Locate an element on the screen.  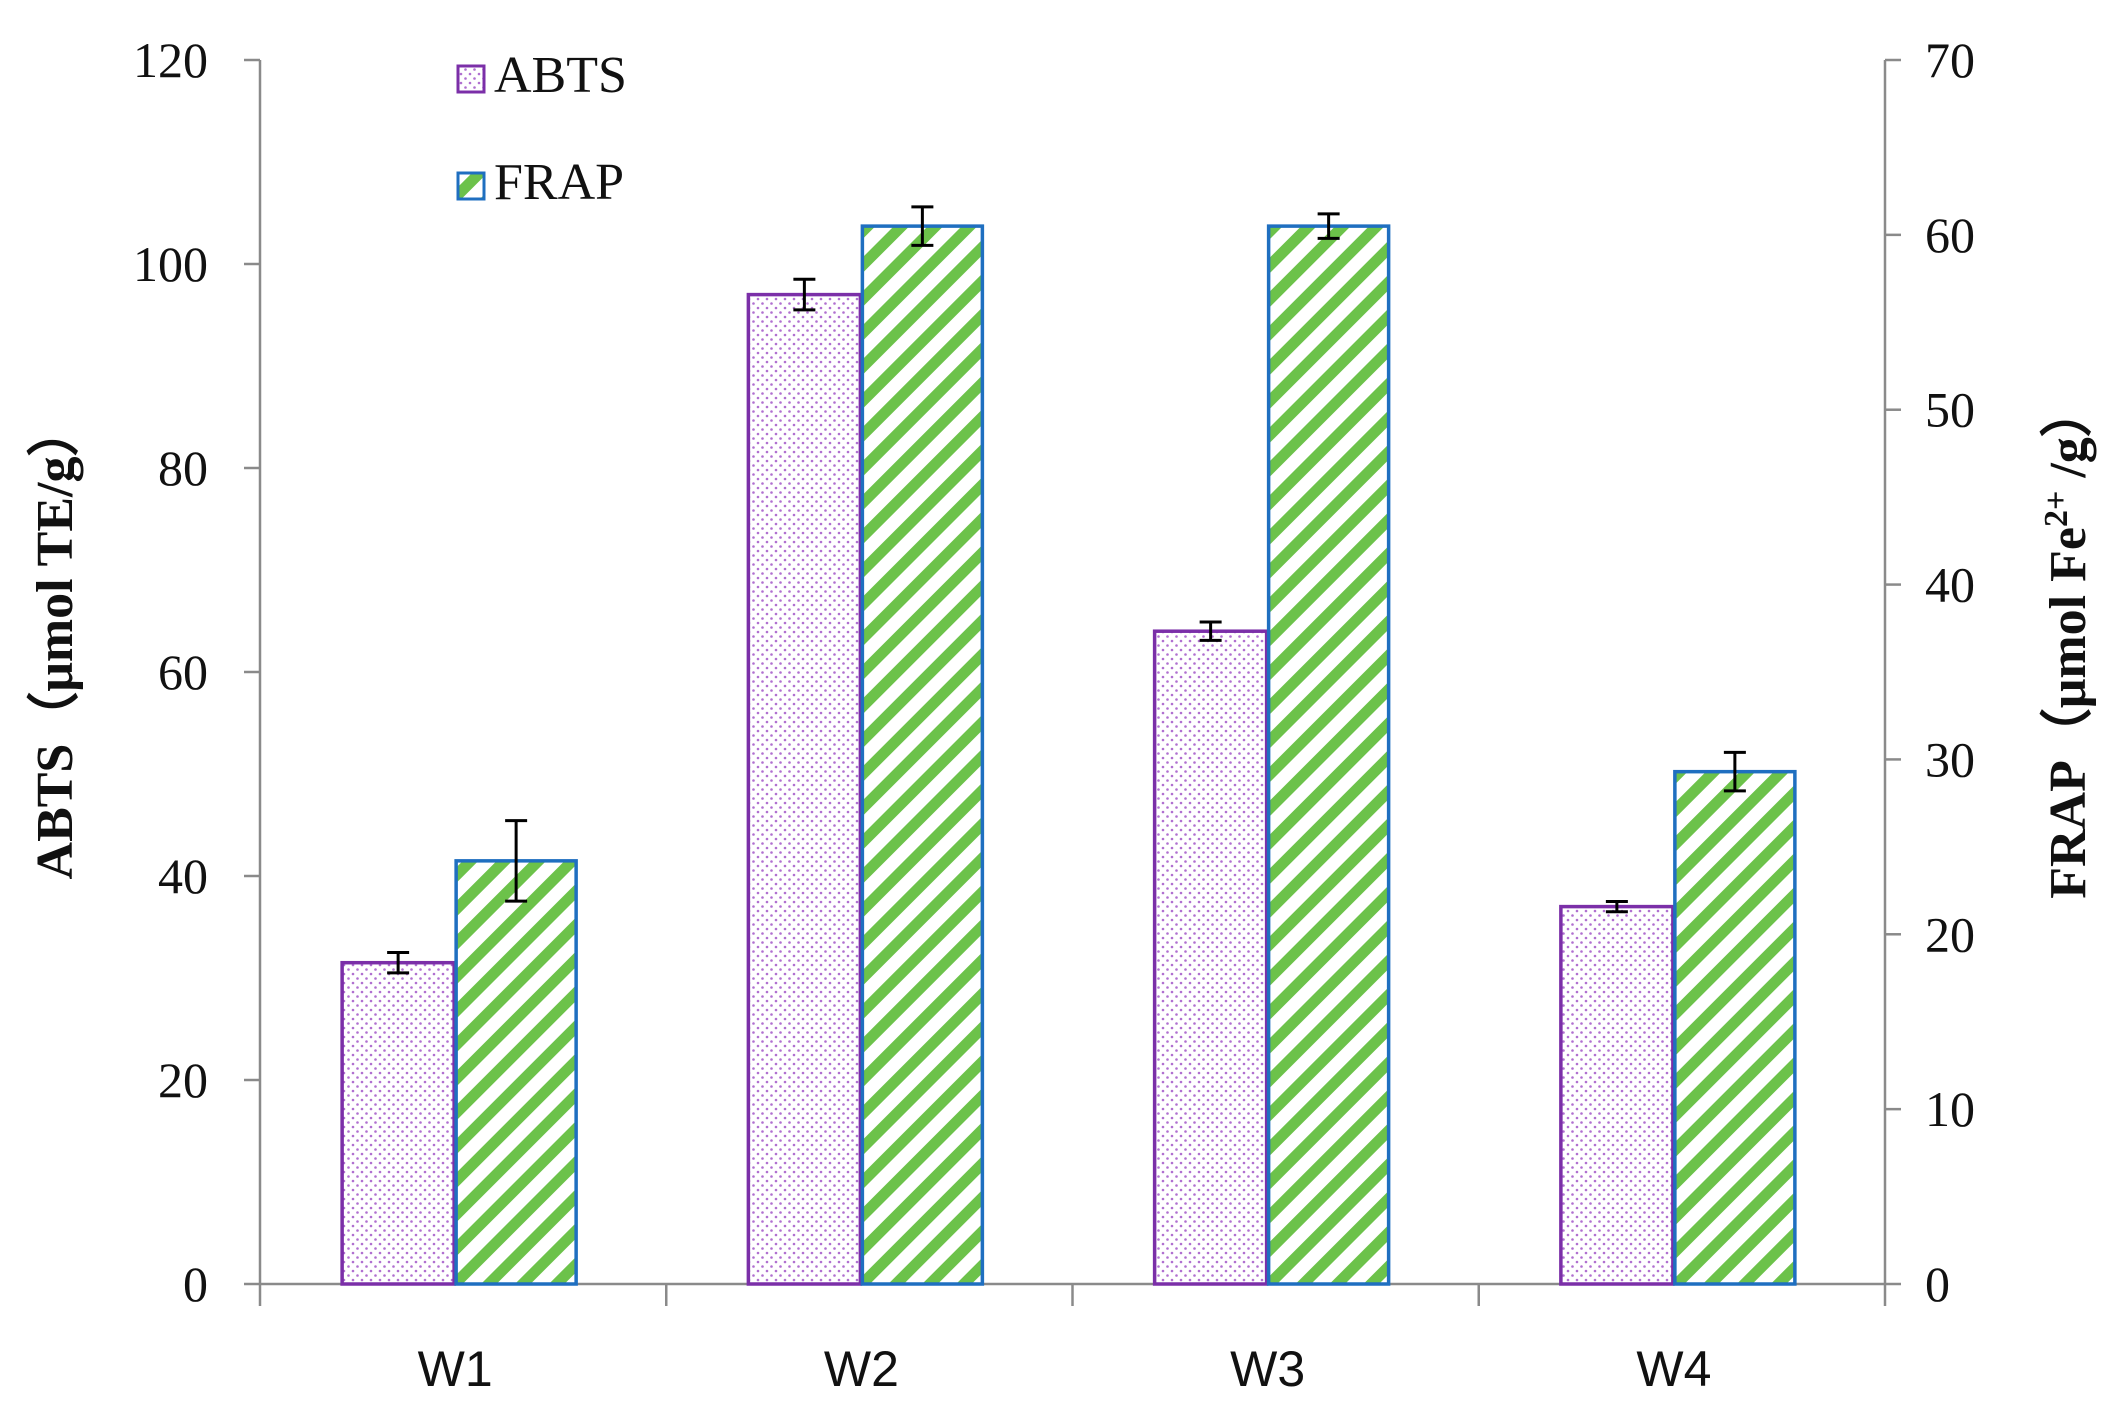
right-tick-label: 70 is located at coordinates (1950, 60).